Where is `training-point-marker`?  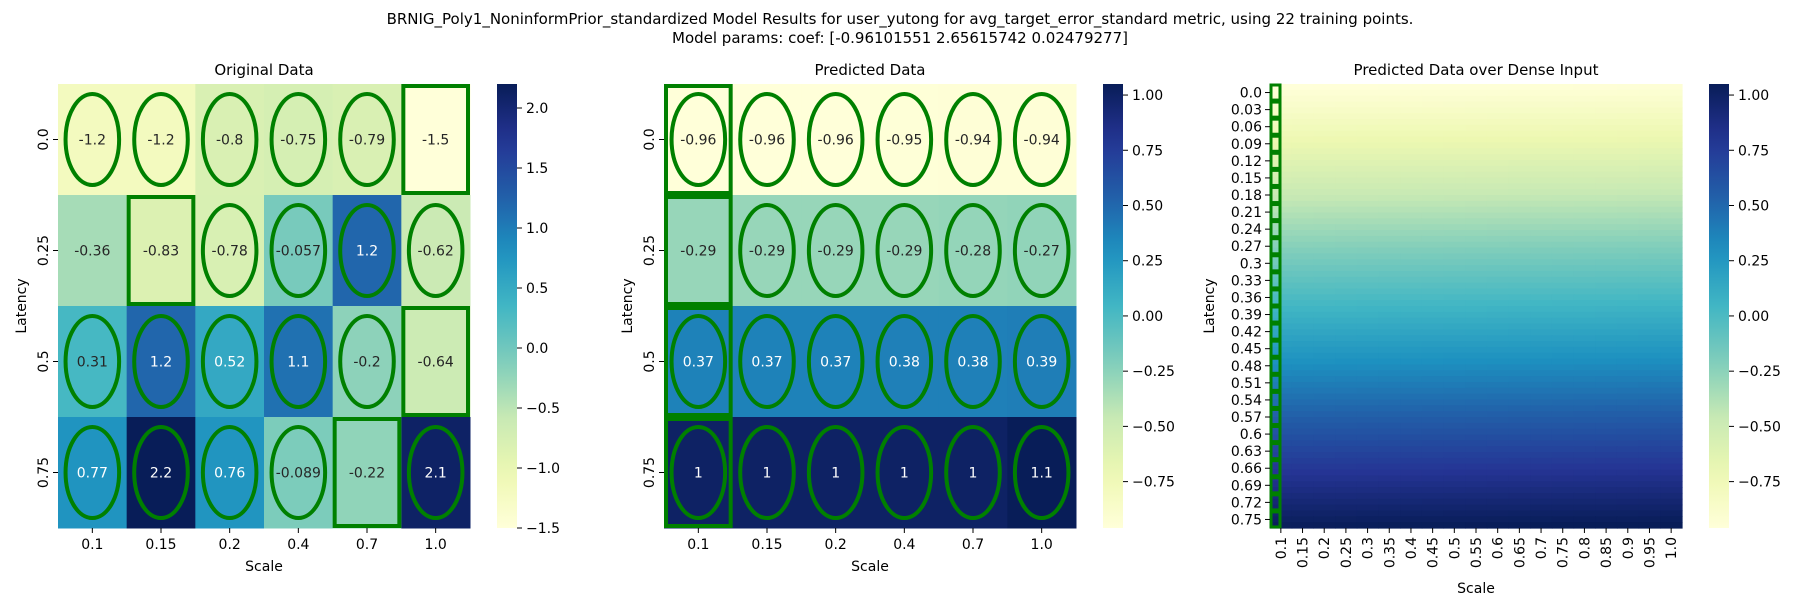
training-point-marker is located at coordinates (835, 361).